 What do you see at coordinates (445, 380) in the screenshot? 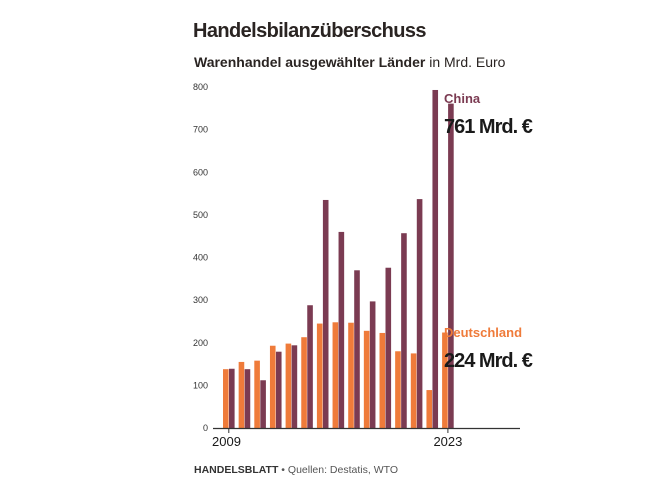
I see `bar-deutschland-2023` at bounding box center [445, 380].